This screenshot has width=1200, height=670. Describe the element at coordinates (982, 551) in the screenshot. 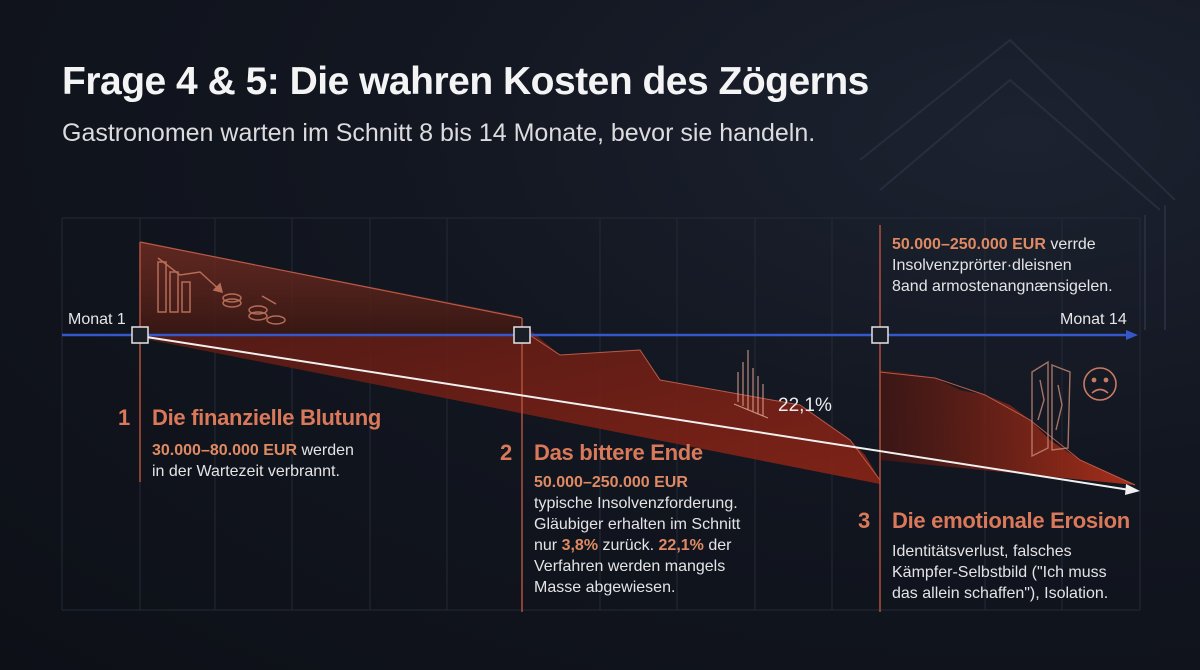

I see `step-3-line-1: Identitätsverlust, falsches` at that location.